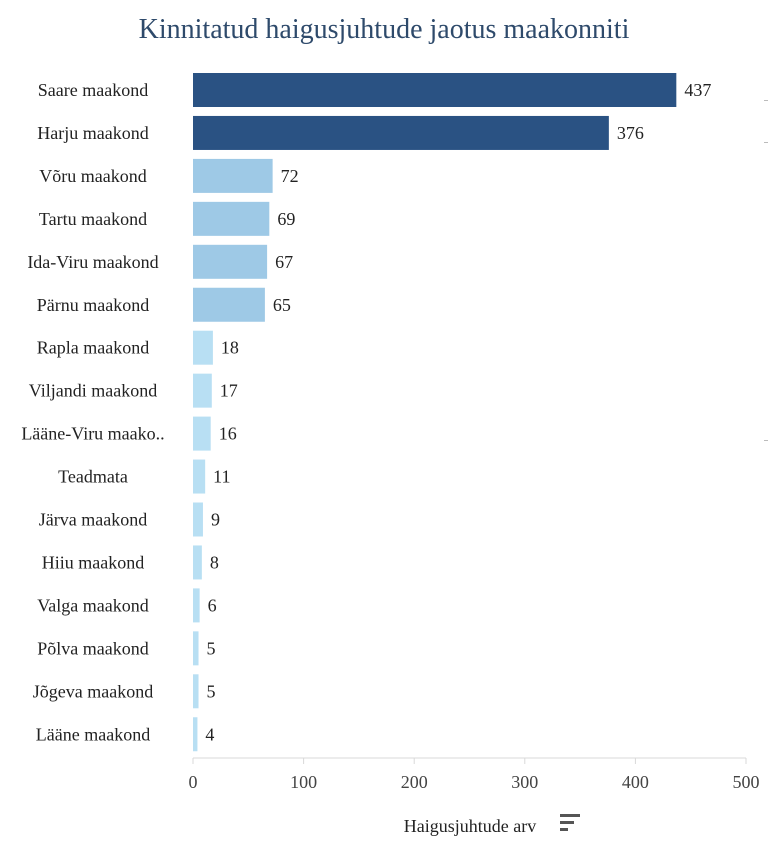 This screenshot has height=862, width=768. Describe the element at coordinates (474, 775) in the screenshot. I see `x-axis-ticks: 0 100 200 300 400 500` at that location.